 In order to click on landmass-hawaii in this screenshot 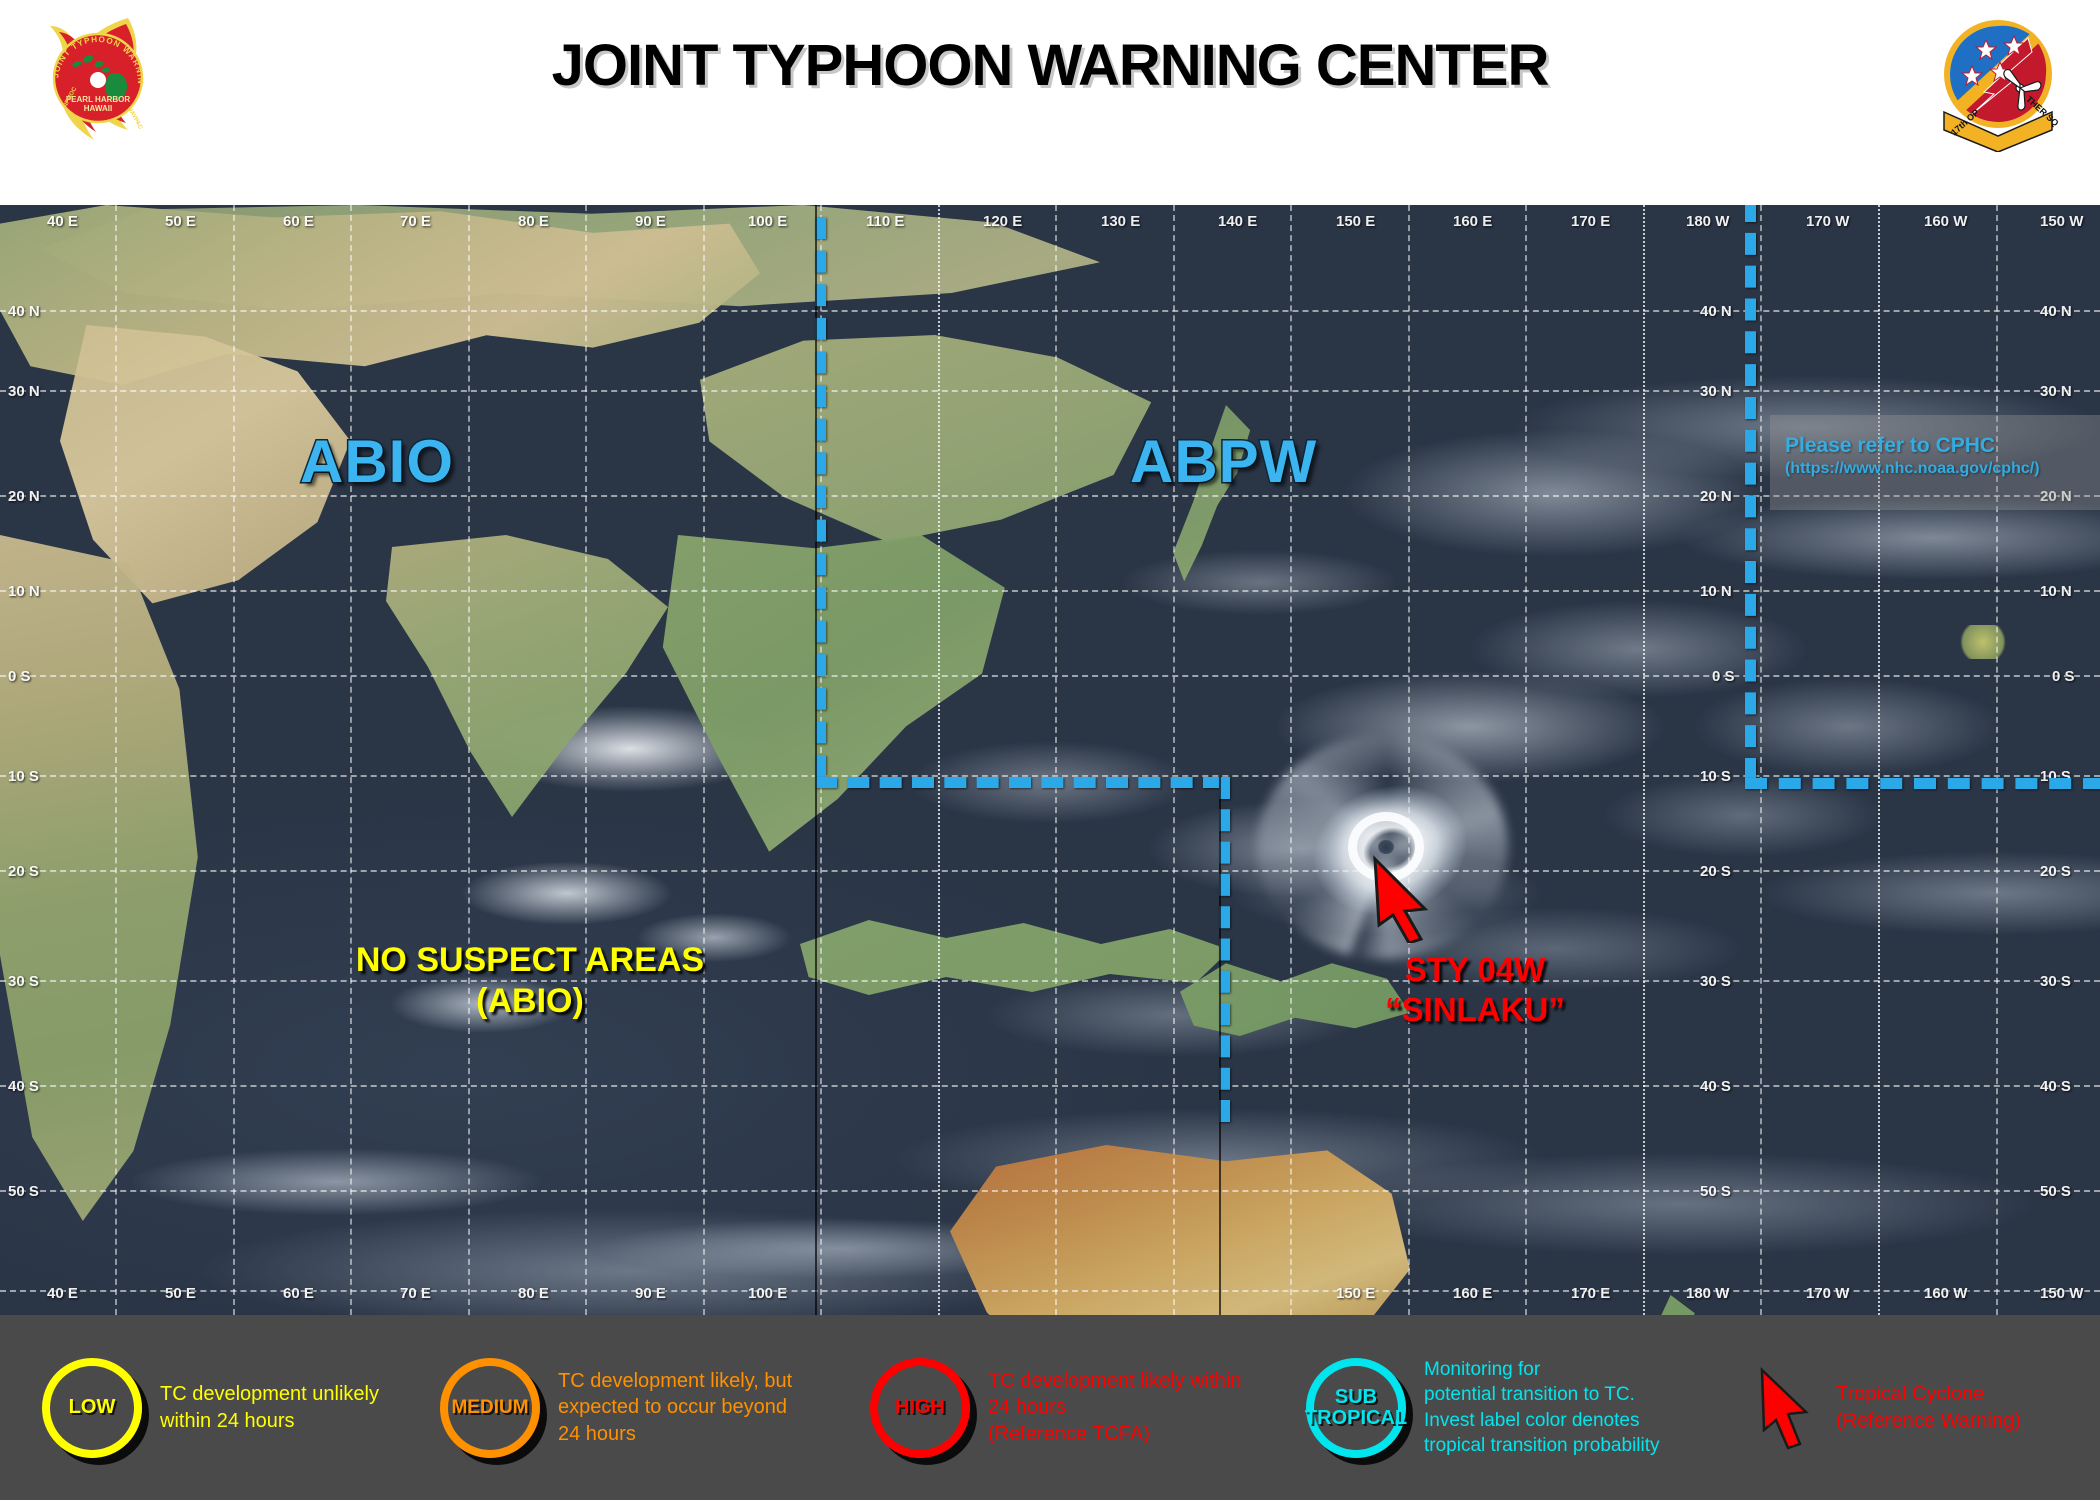, I will do `click(1983, 642)`.